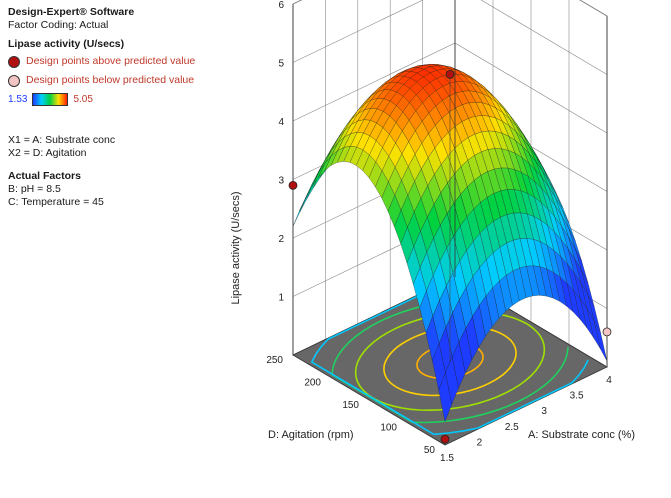  Describe the element at coordinates (281, 239) in the screenshot. I see `z-tick-label: 2` at that location.